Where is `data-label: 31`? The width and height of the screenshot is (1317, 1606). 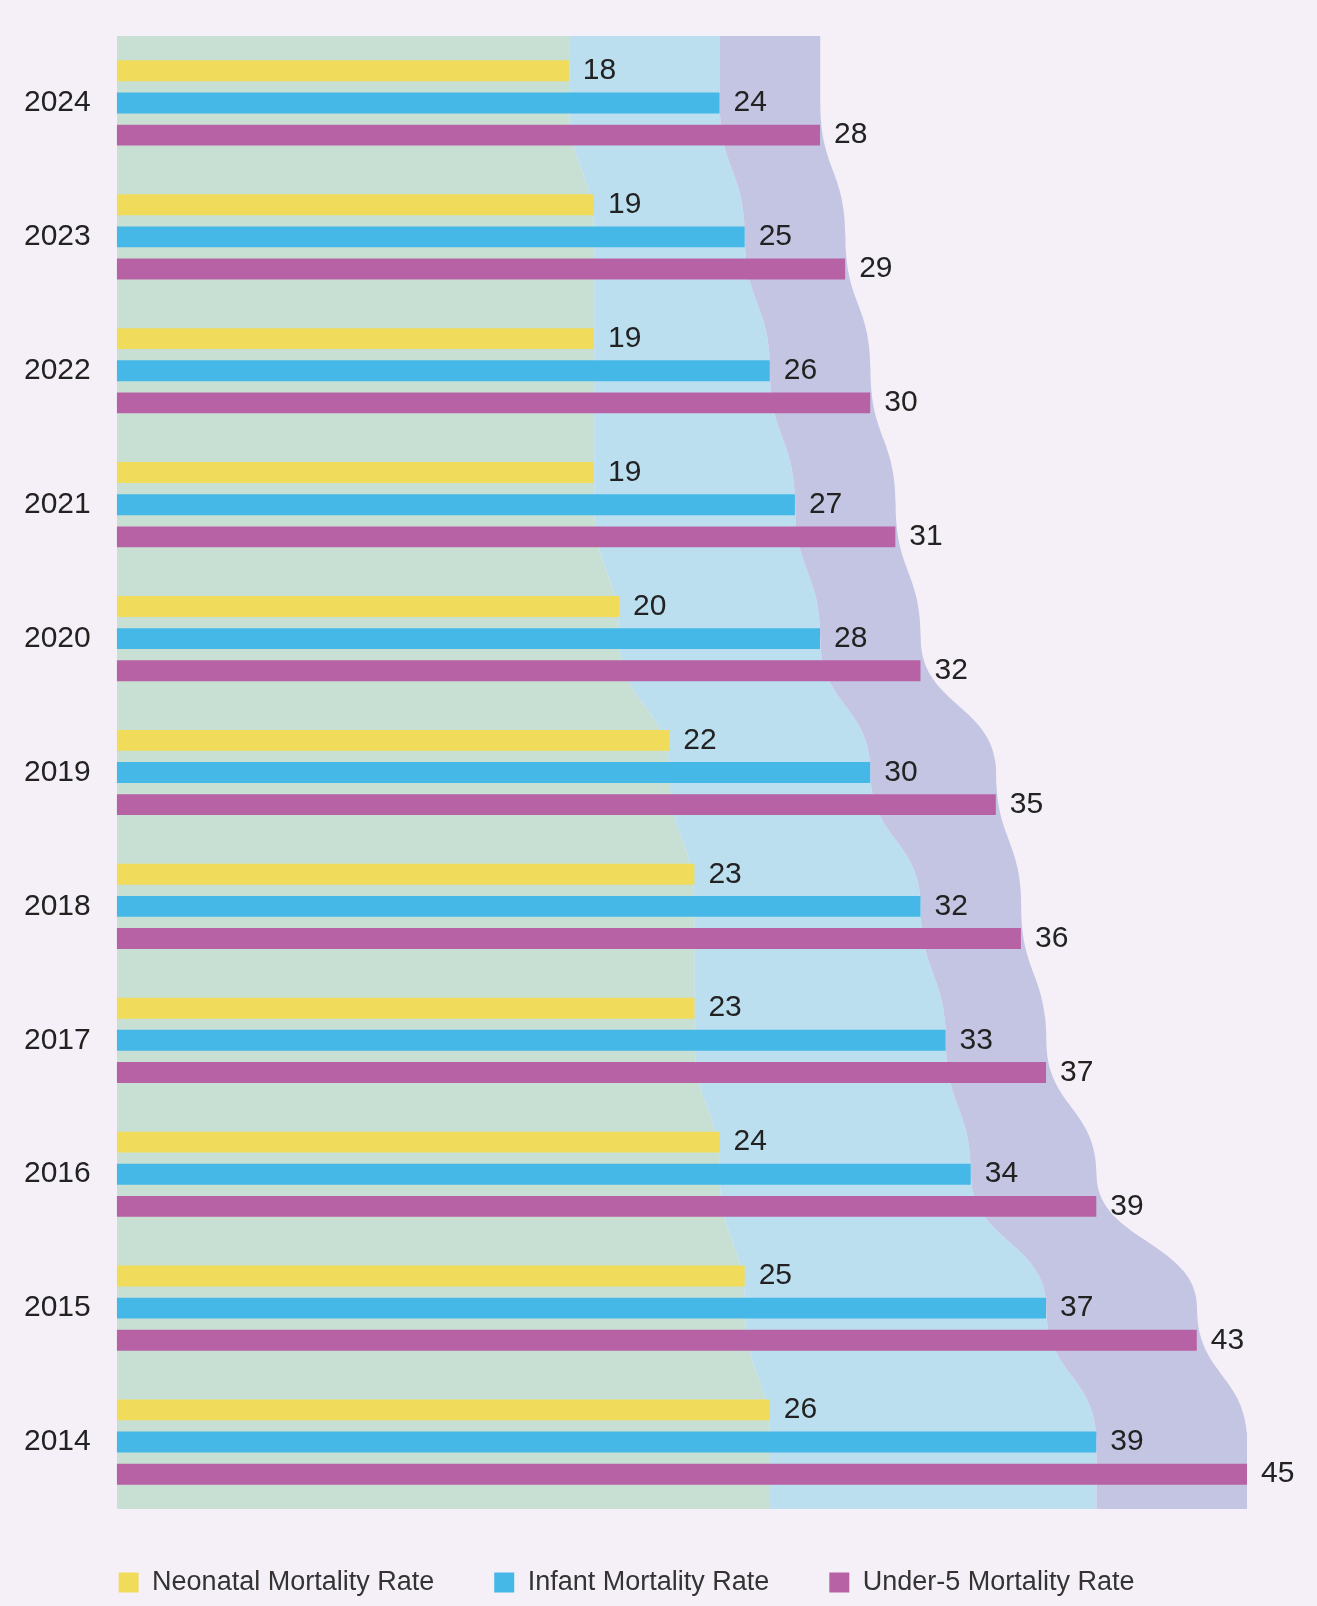
data-label: 31 is located at coordinates (926, 535).